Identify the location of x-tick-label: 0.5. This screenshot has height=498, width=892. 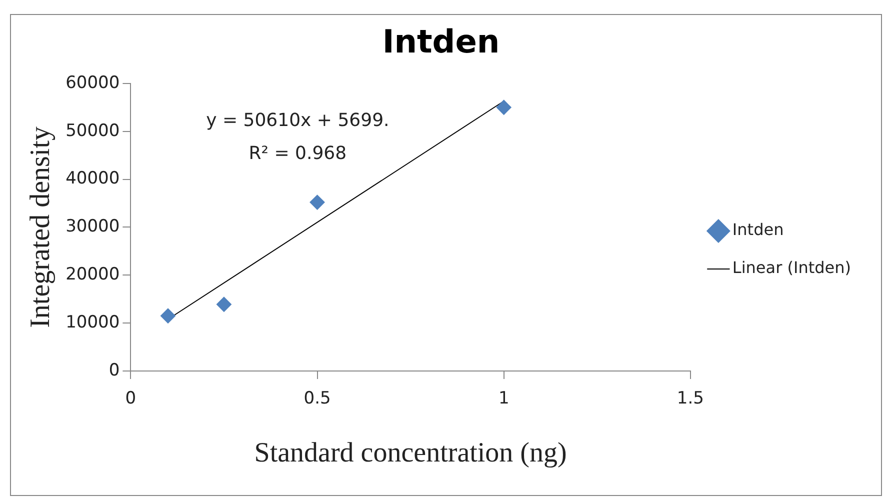
(317, 398).